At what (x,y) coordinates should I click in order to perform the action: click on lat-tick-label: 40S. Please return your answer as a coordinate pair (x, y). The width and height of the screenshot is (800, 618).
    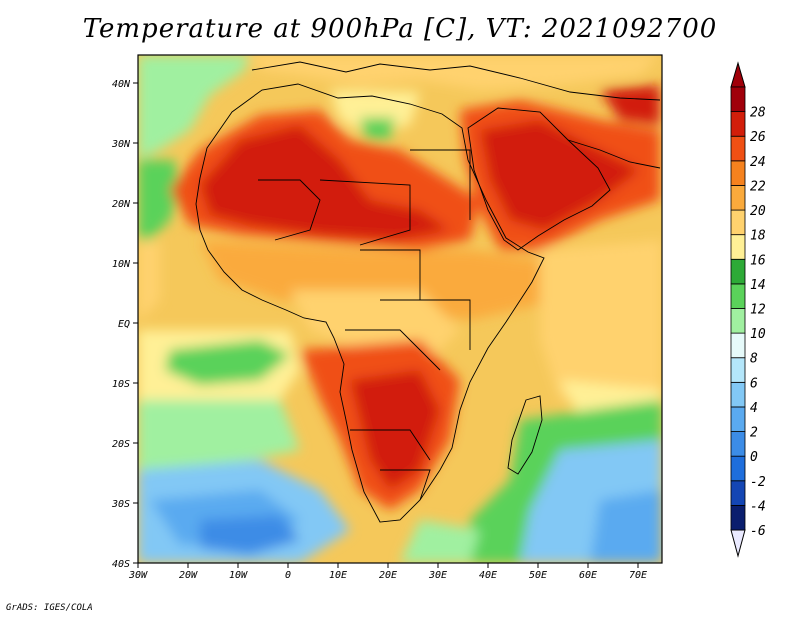
    Looking at the image, I should click on (121, 564).